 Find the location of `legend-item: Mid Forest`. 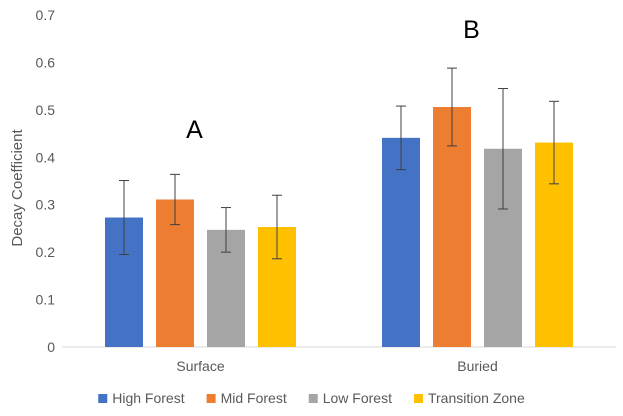

legend-item: Mid Forest is located at coordinates (246, 398).